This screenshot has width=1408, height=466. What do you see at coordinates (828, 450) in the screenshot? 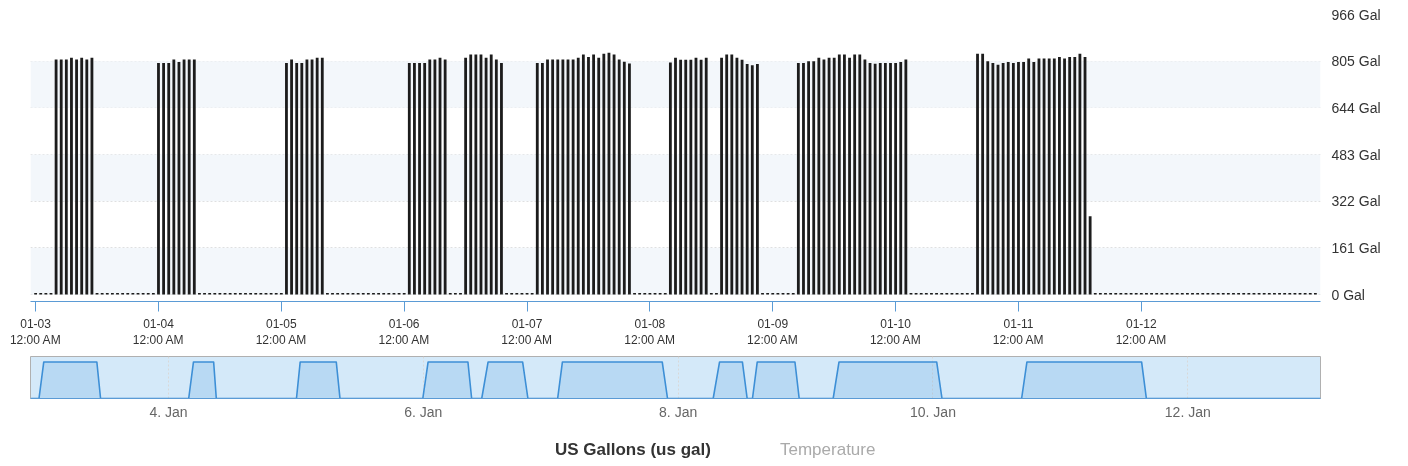
I see `legend-label: Temperature` at bounding box center [828, 450].